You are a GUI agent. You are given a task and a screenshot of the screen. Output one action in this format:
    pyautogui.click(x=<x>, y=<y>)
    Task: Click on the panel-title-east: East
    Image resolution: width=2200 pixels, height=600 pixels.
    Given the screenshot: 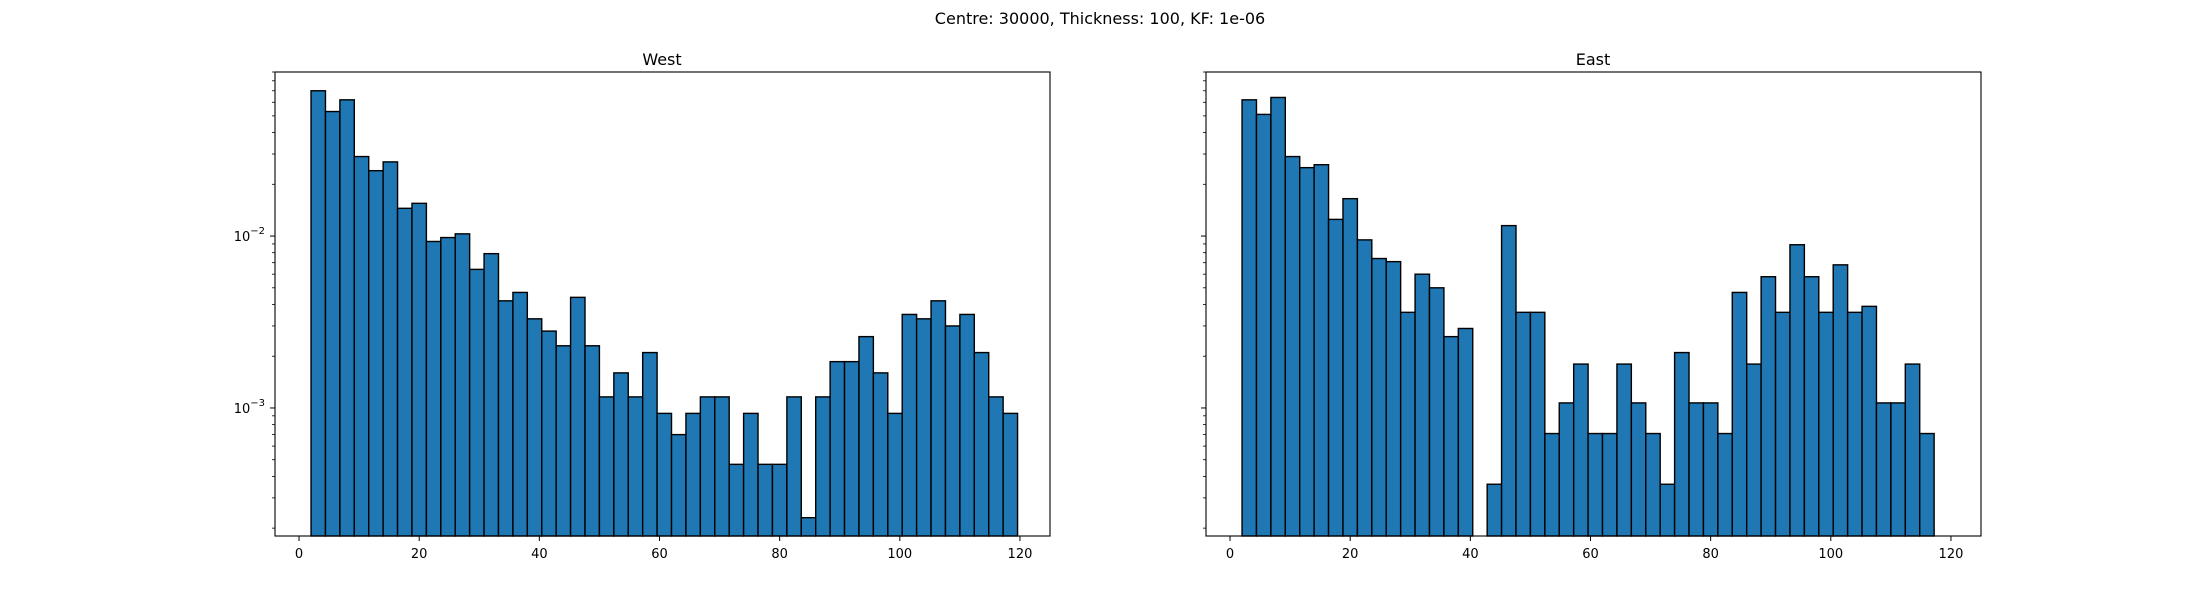 What is the action you would take?
    pyautogui.click(x=1593, y=59)
    